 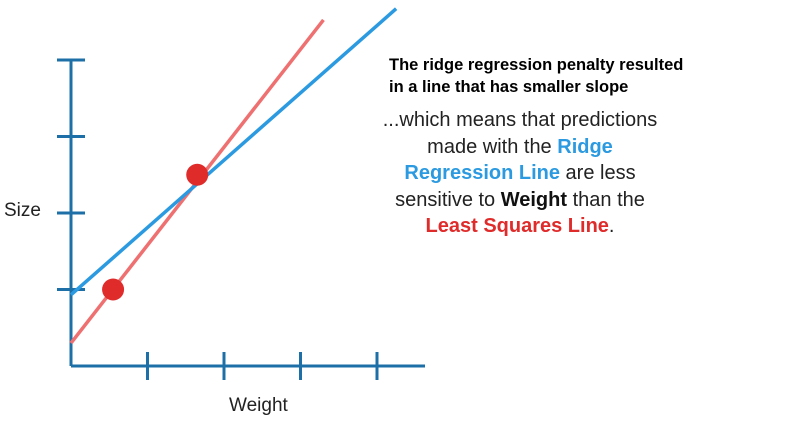 I want to click on explanation-line-3: Regression Line are less, so click(x=520, y=173).